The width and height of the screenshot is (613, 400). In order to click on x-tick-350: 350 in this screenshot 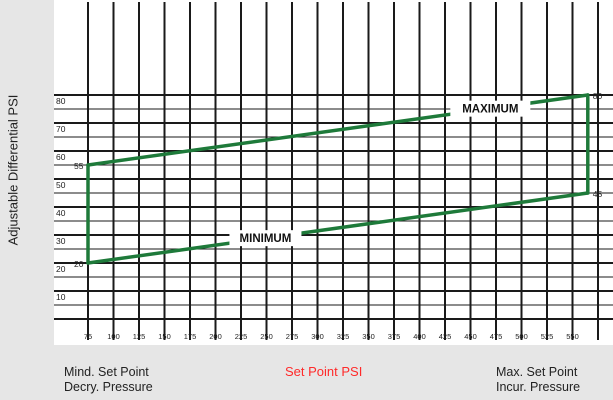, I will do `click(368, 336)`.